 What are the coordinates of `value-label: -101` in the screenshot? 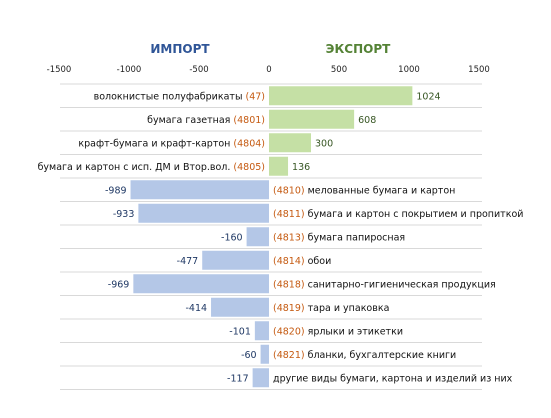 It's located at (240, 331).